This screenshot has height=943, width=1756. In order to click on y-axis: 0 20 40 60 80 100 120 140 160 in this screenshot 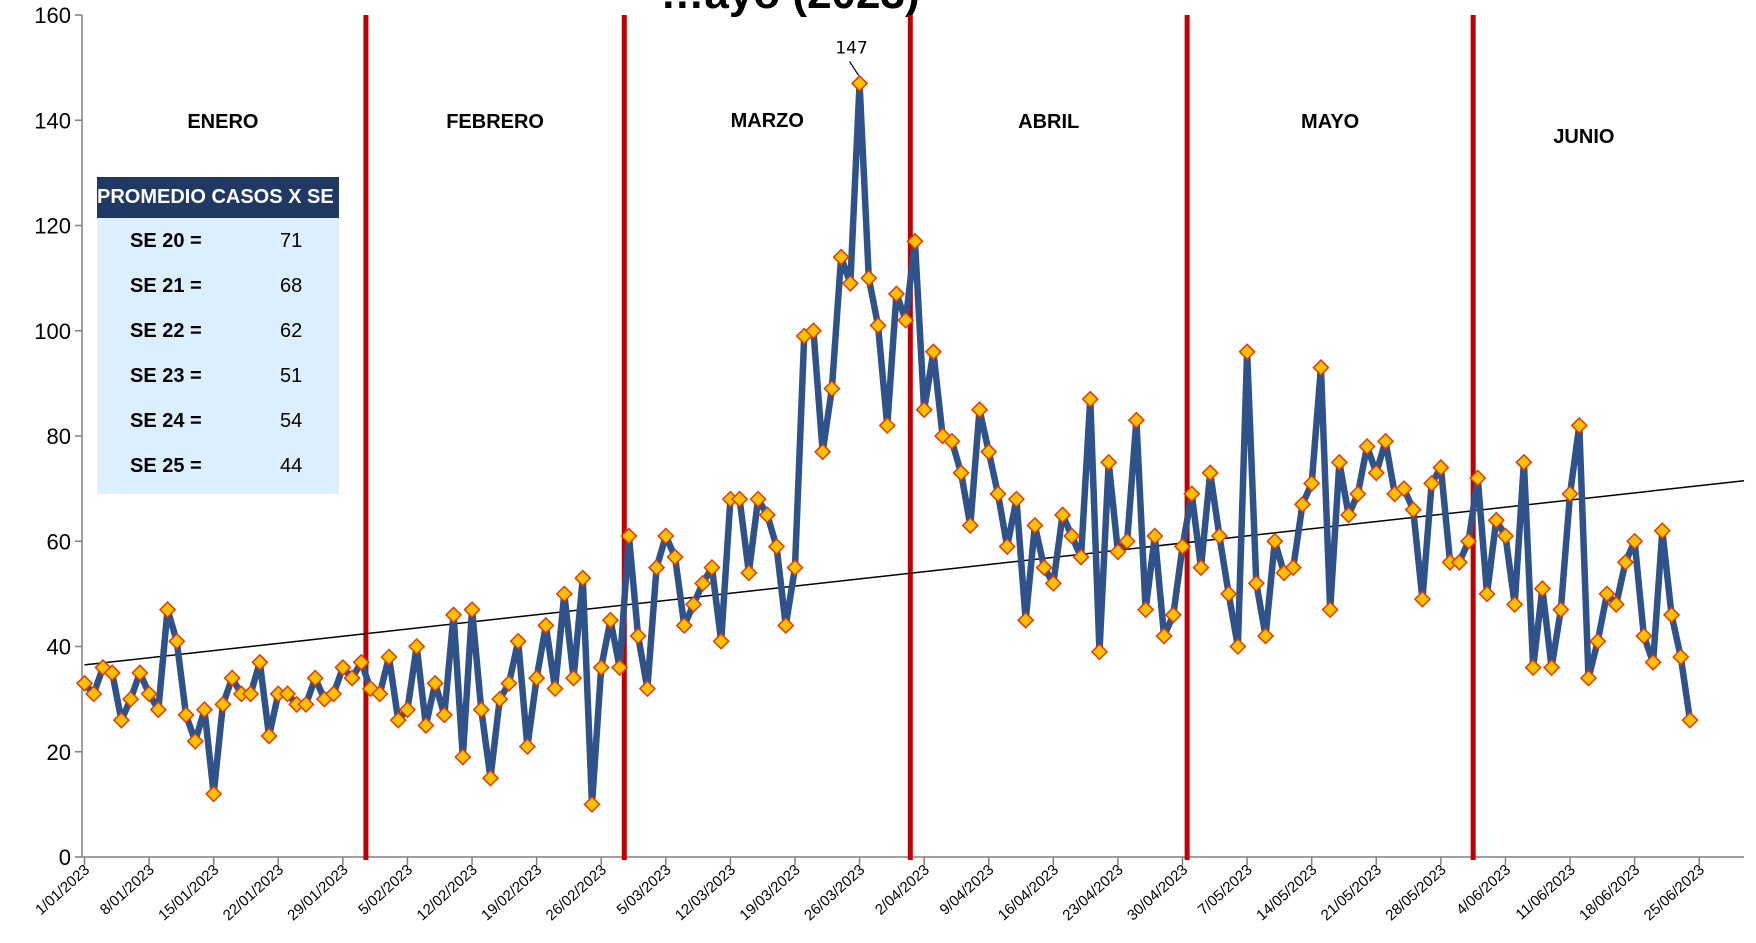, I will do `click(58, 436)`.